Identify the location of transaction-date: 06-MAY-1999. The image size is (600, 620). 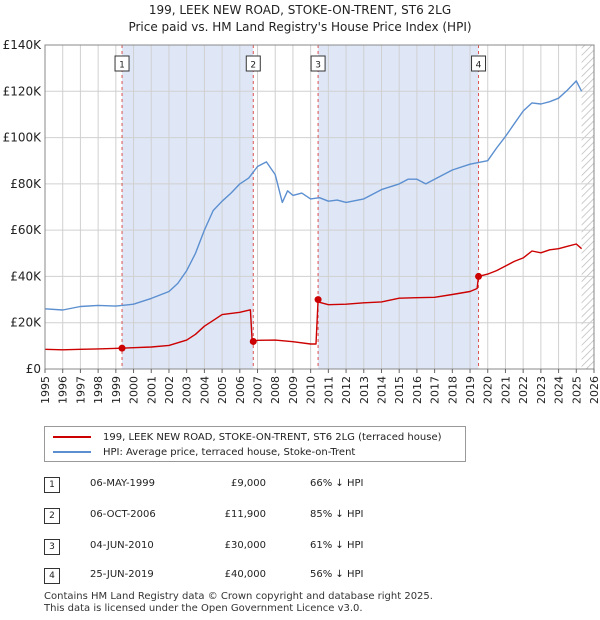
(123, 483).